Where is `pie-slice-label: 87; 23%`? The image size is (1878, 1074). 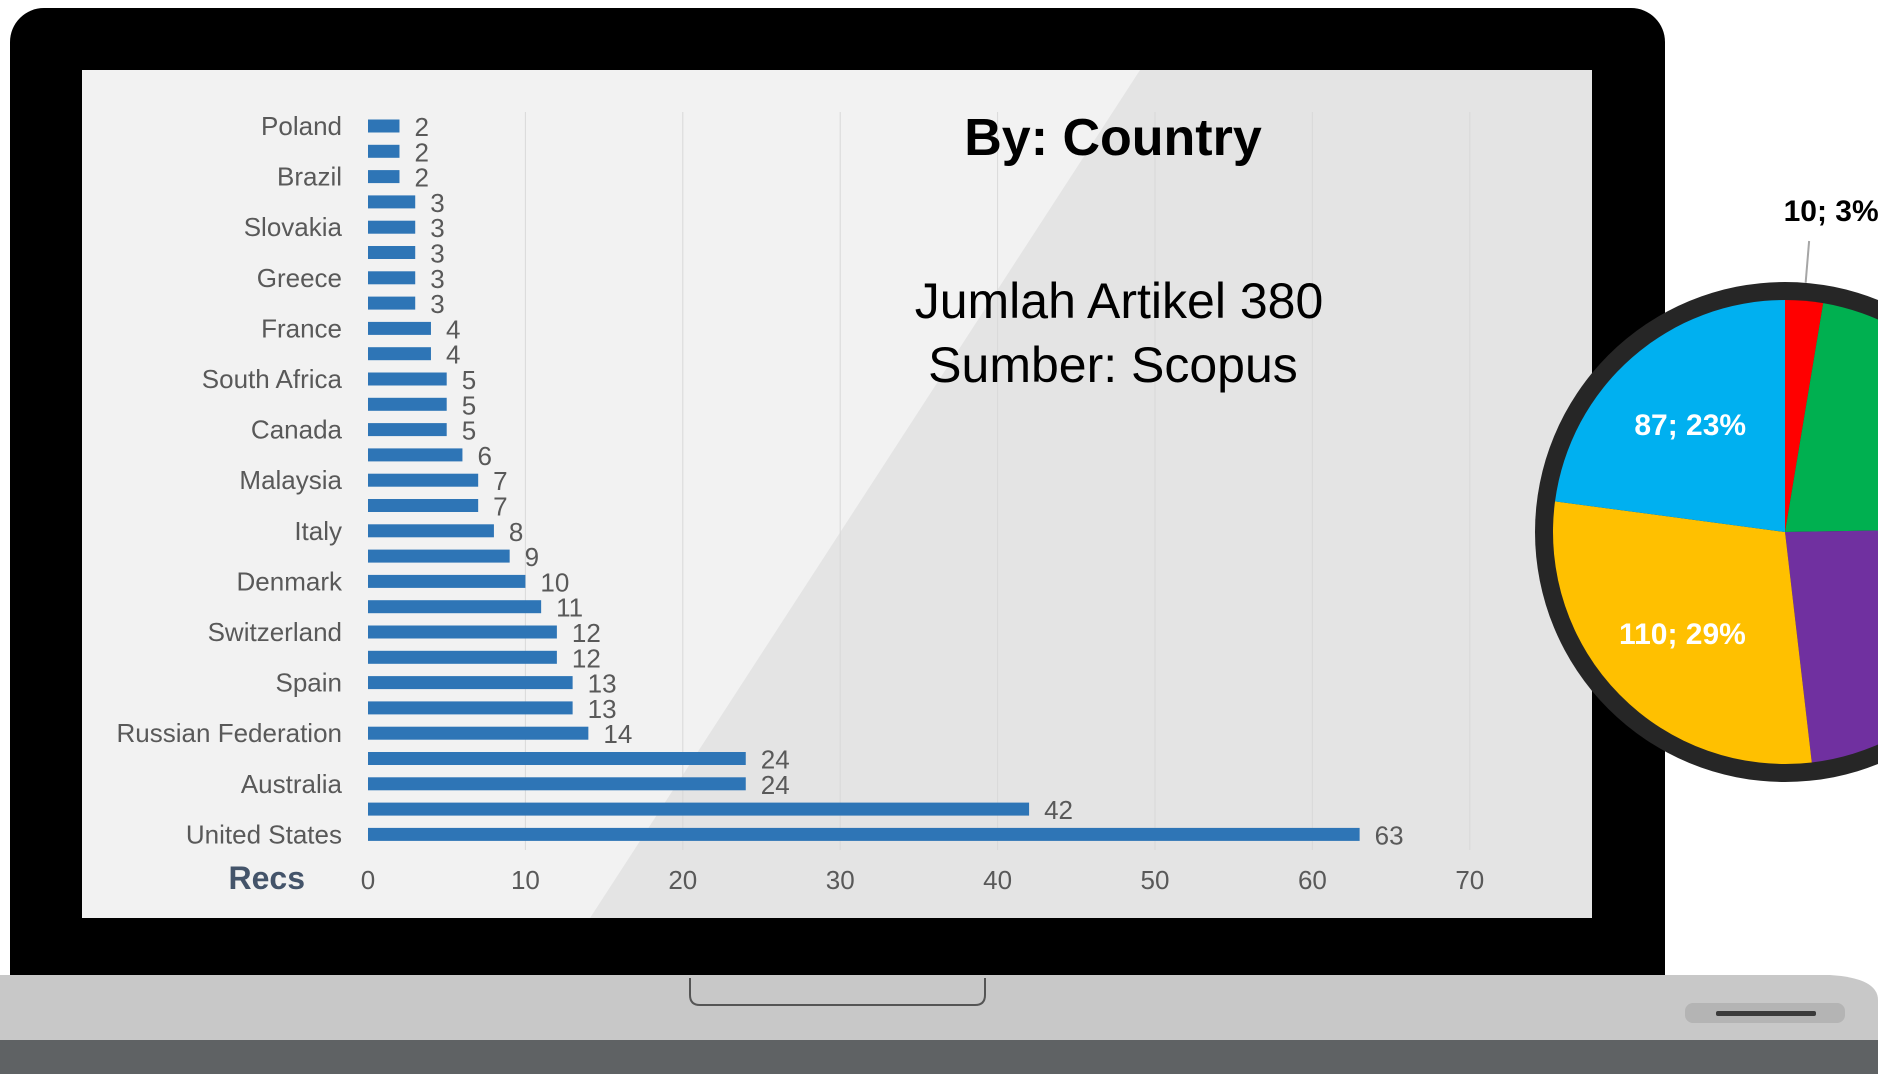 pie-slice-label: 87; 23% is located at coordinates (1690, 425).